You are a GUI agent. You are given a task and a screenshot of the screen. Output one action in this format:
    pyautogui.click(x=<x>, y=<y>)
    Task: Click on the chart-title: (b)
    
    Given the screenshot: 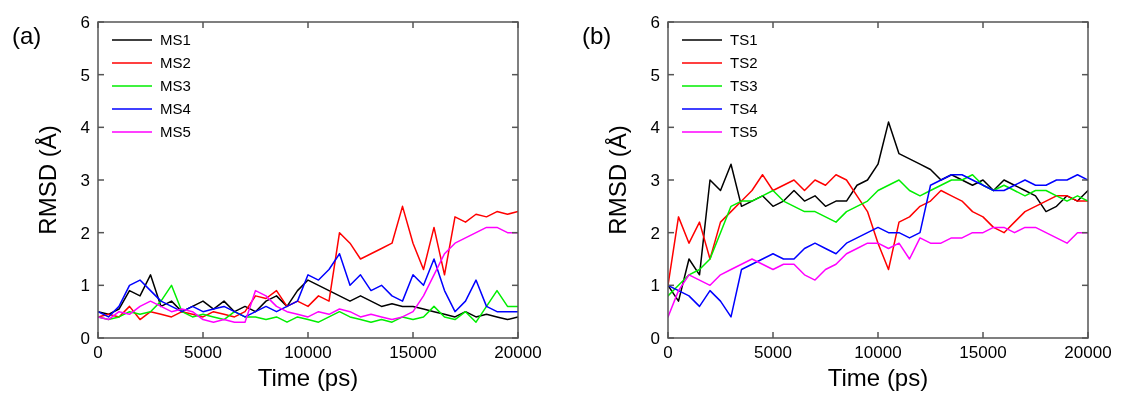 What is the action you would take?
    pyautogui.click(x=597, y=35)
    